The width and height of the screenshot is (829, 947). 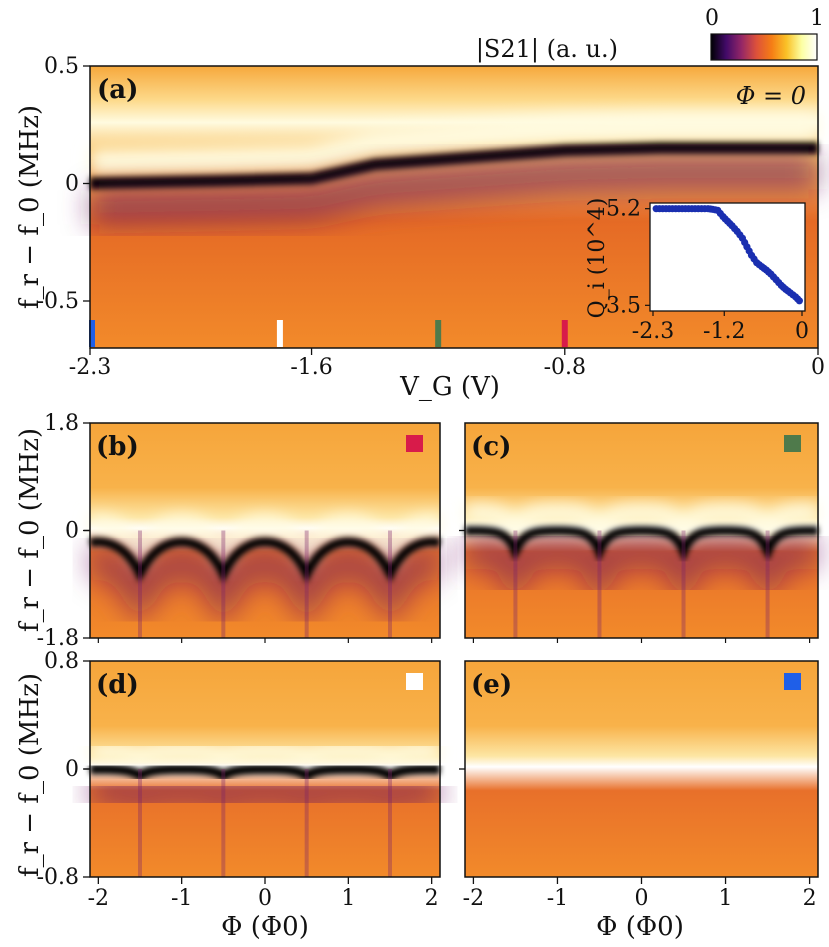 I want to click on a-ytick-label: 0.5, so click(x=61, y=66).